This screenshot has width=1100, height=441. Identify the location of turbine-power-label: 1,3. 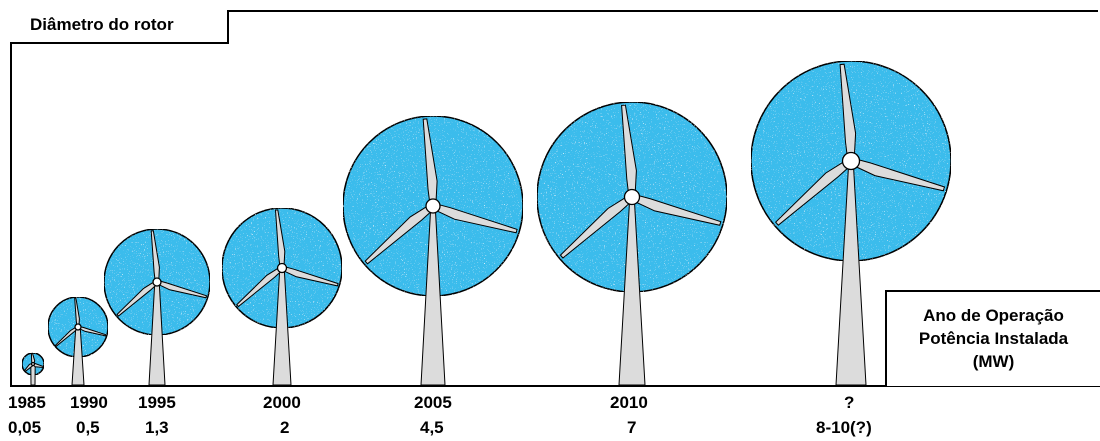
(157, 427).